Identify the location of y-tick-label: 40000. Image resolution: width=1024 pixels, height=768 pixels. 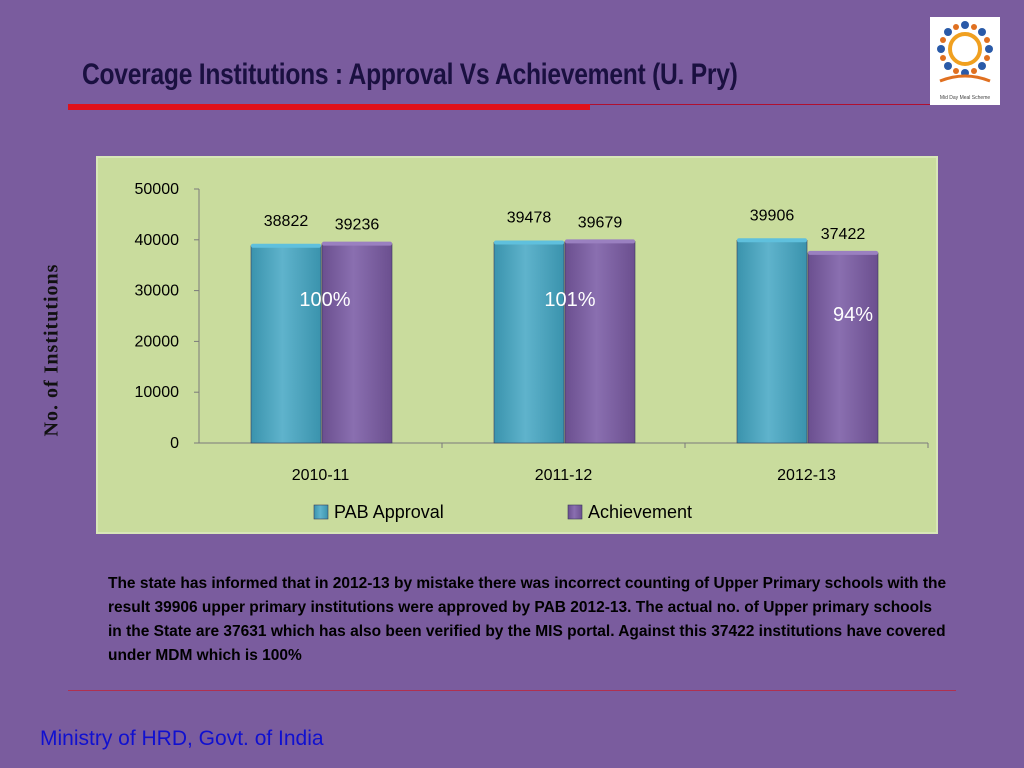
(157, 240).